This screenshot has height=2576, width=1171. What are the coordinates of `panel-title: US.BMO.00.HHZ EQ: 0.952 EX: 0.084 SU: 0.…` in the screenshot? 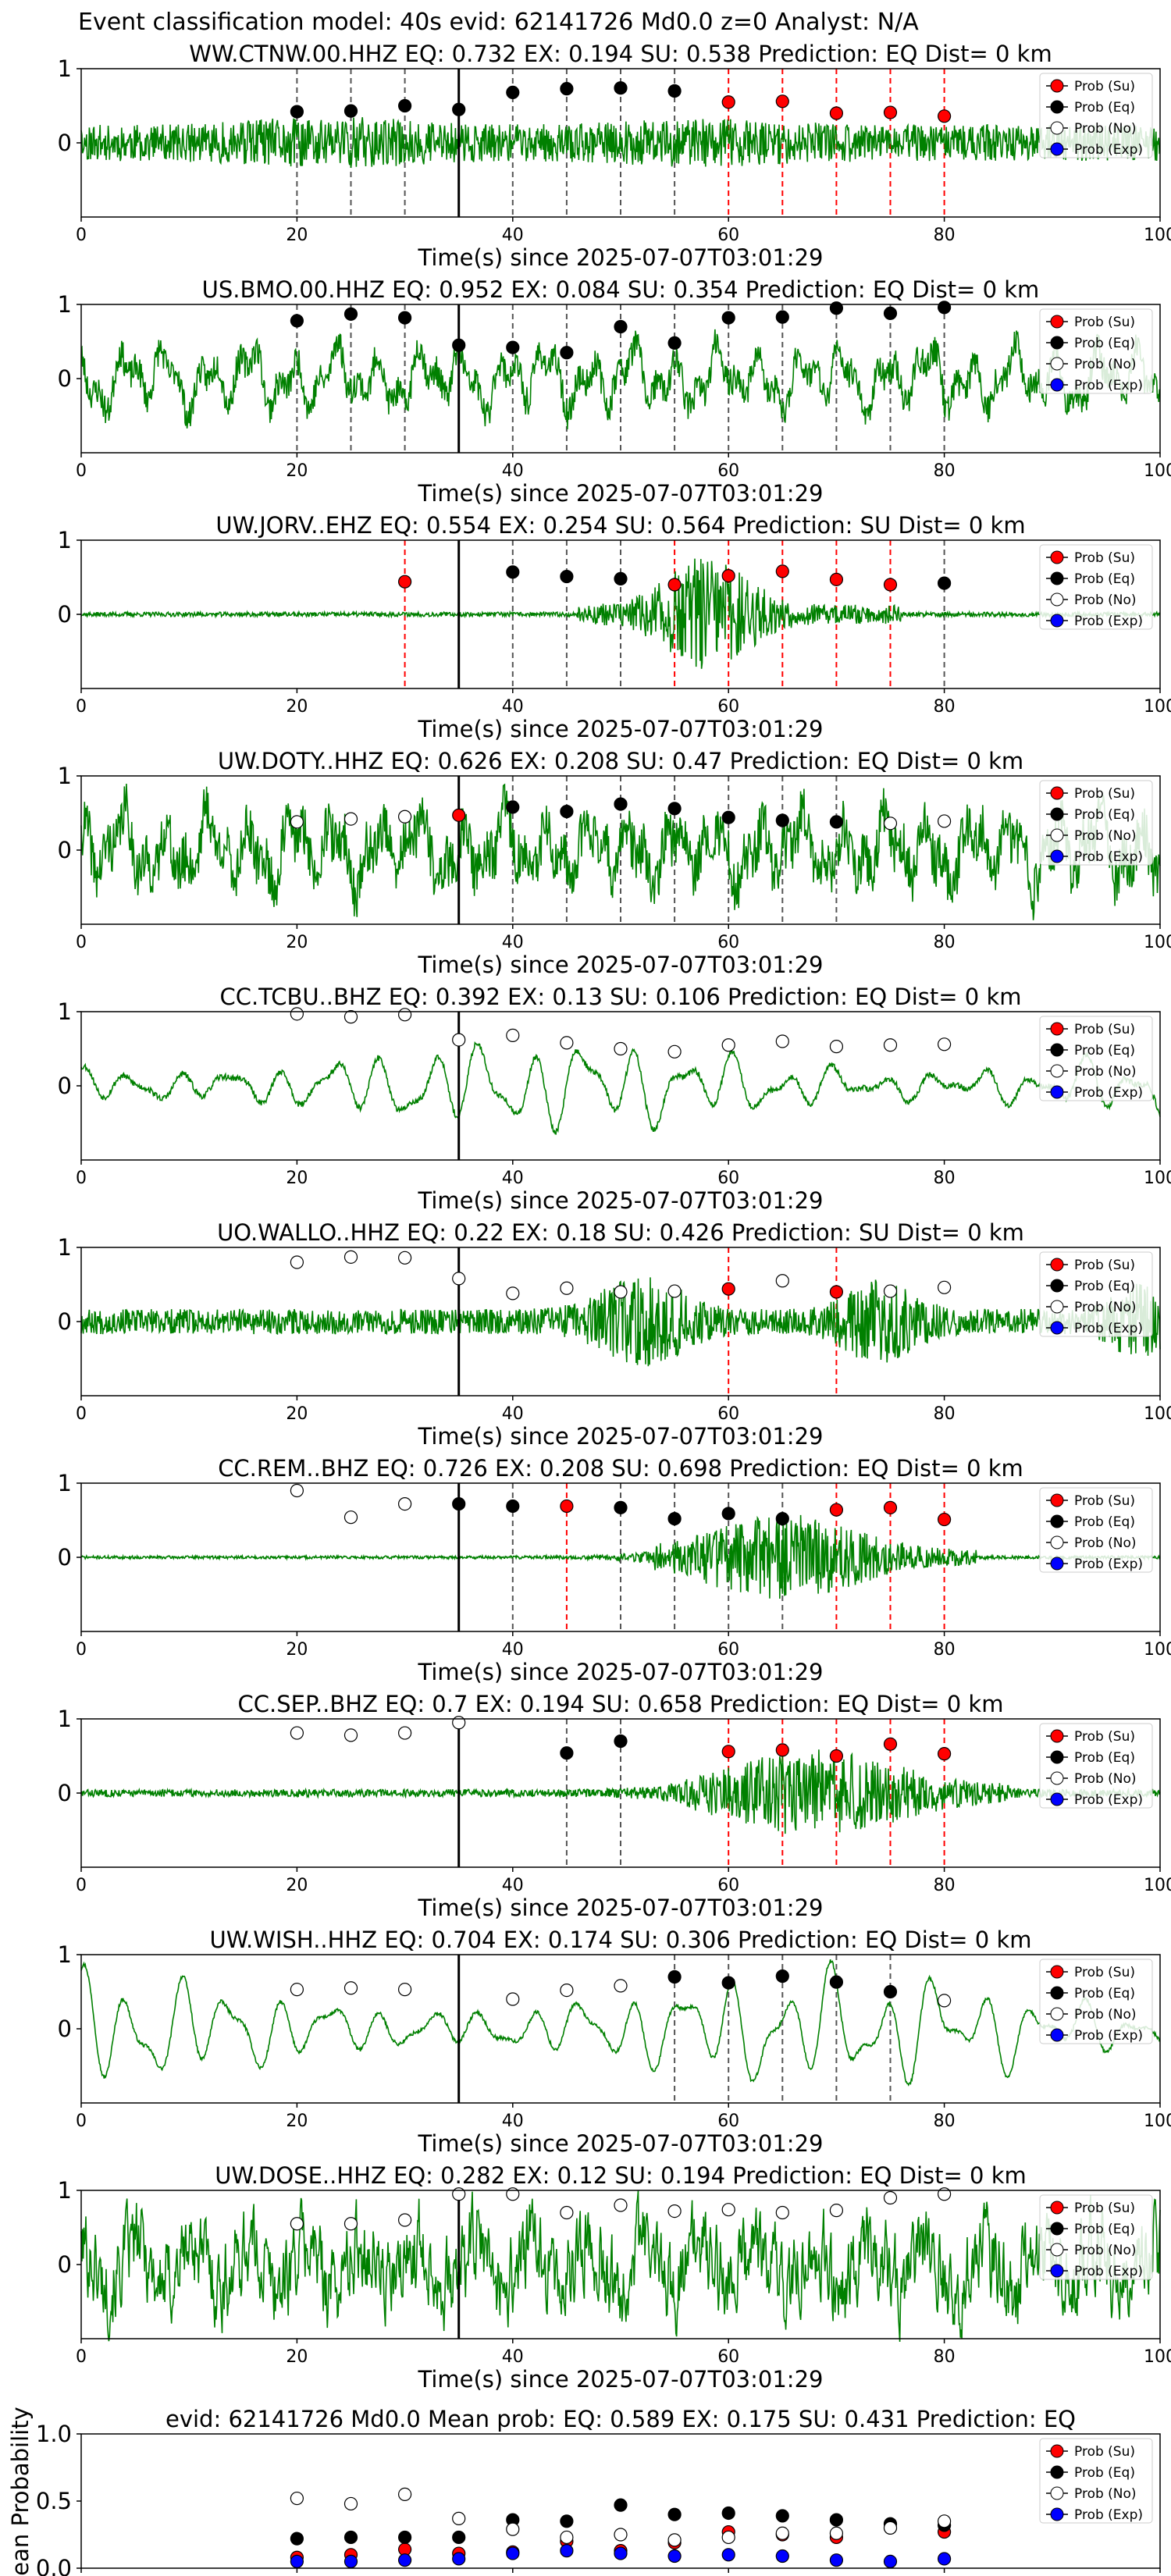 It's located at (621, 289).